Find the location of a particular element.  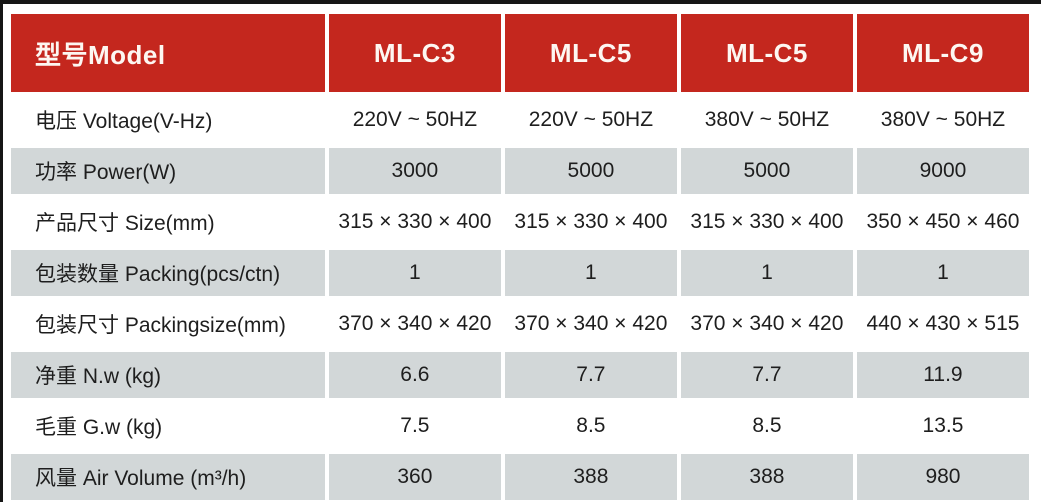

gross-weight-ml-c3: 7.5 is located at coordinates (414, 426).